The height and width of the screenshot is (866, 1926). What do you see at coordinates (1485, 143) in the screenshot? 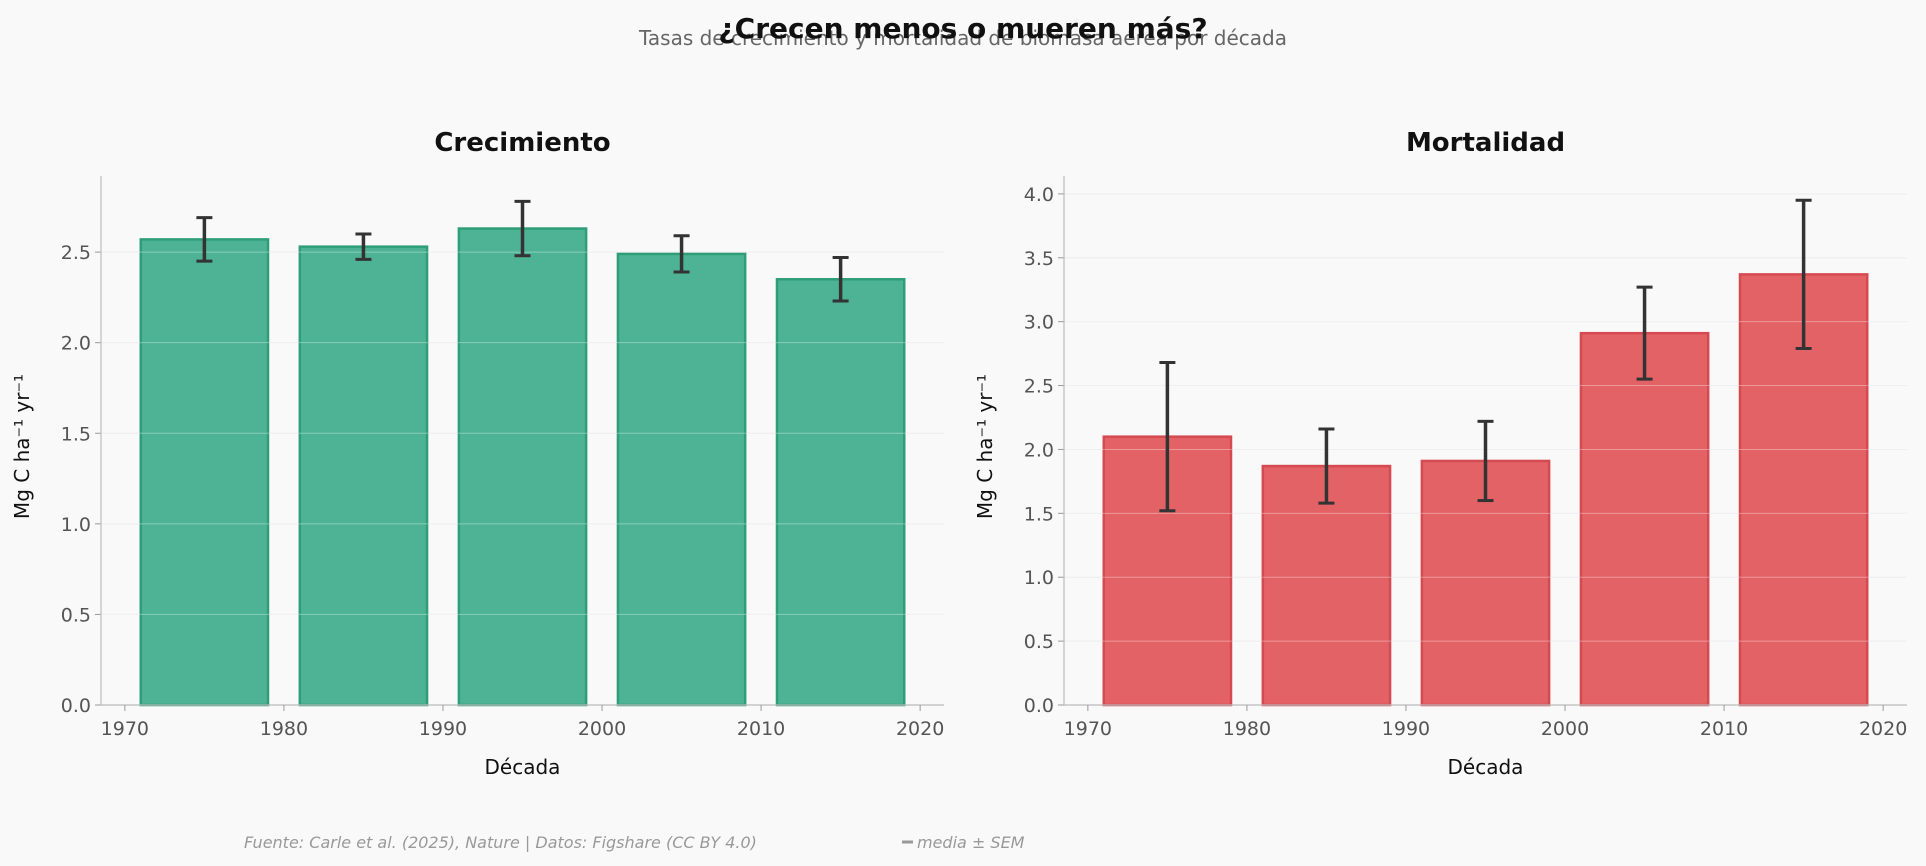
I see `panel-title: Mortalidad` at bounding box center [1485, 143].